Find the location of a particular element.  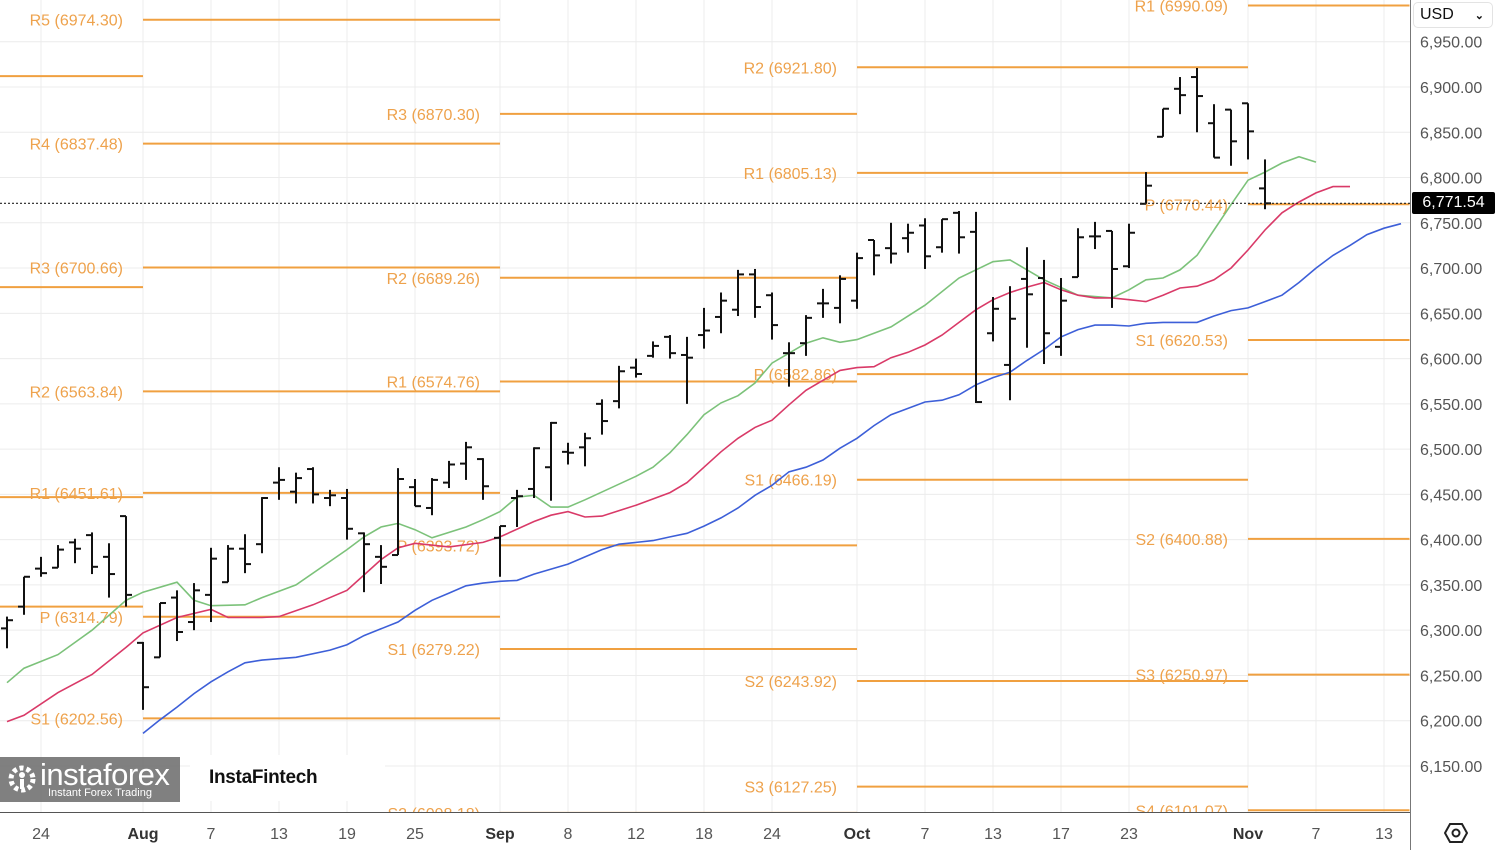

price-tick-label: 6,700.00 is located at coordinates (1451, 269).